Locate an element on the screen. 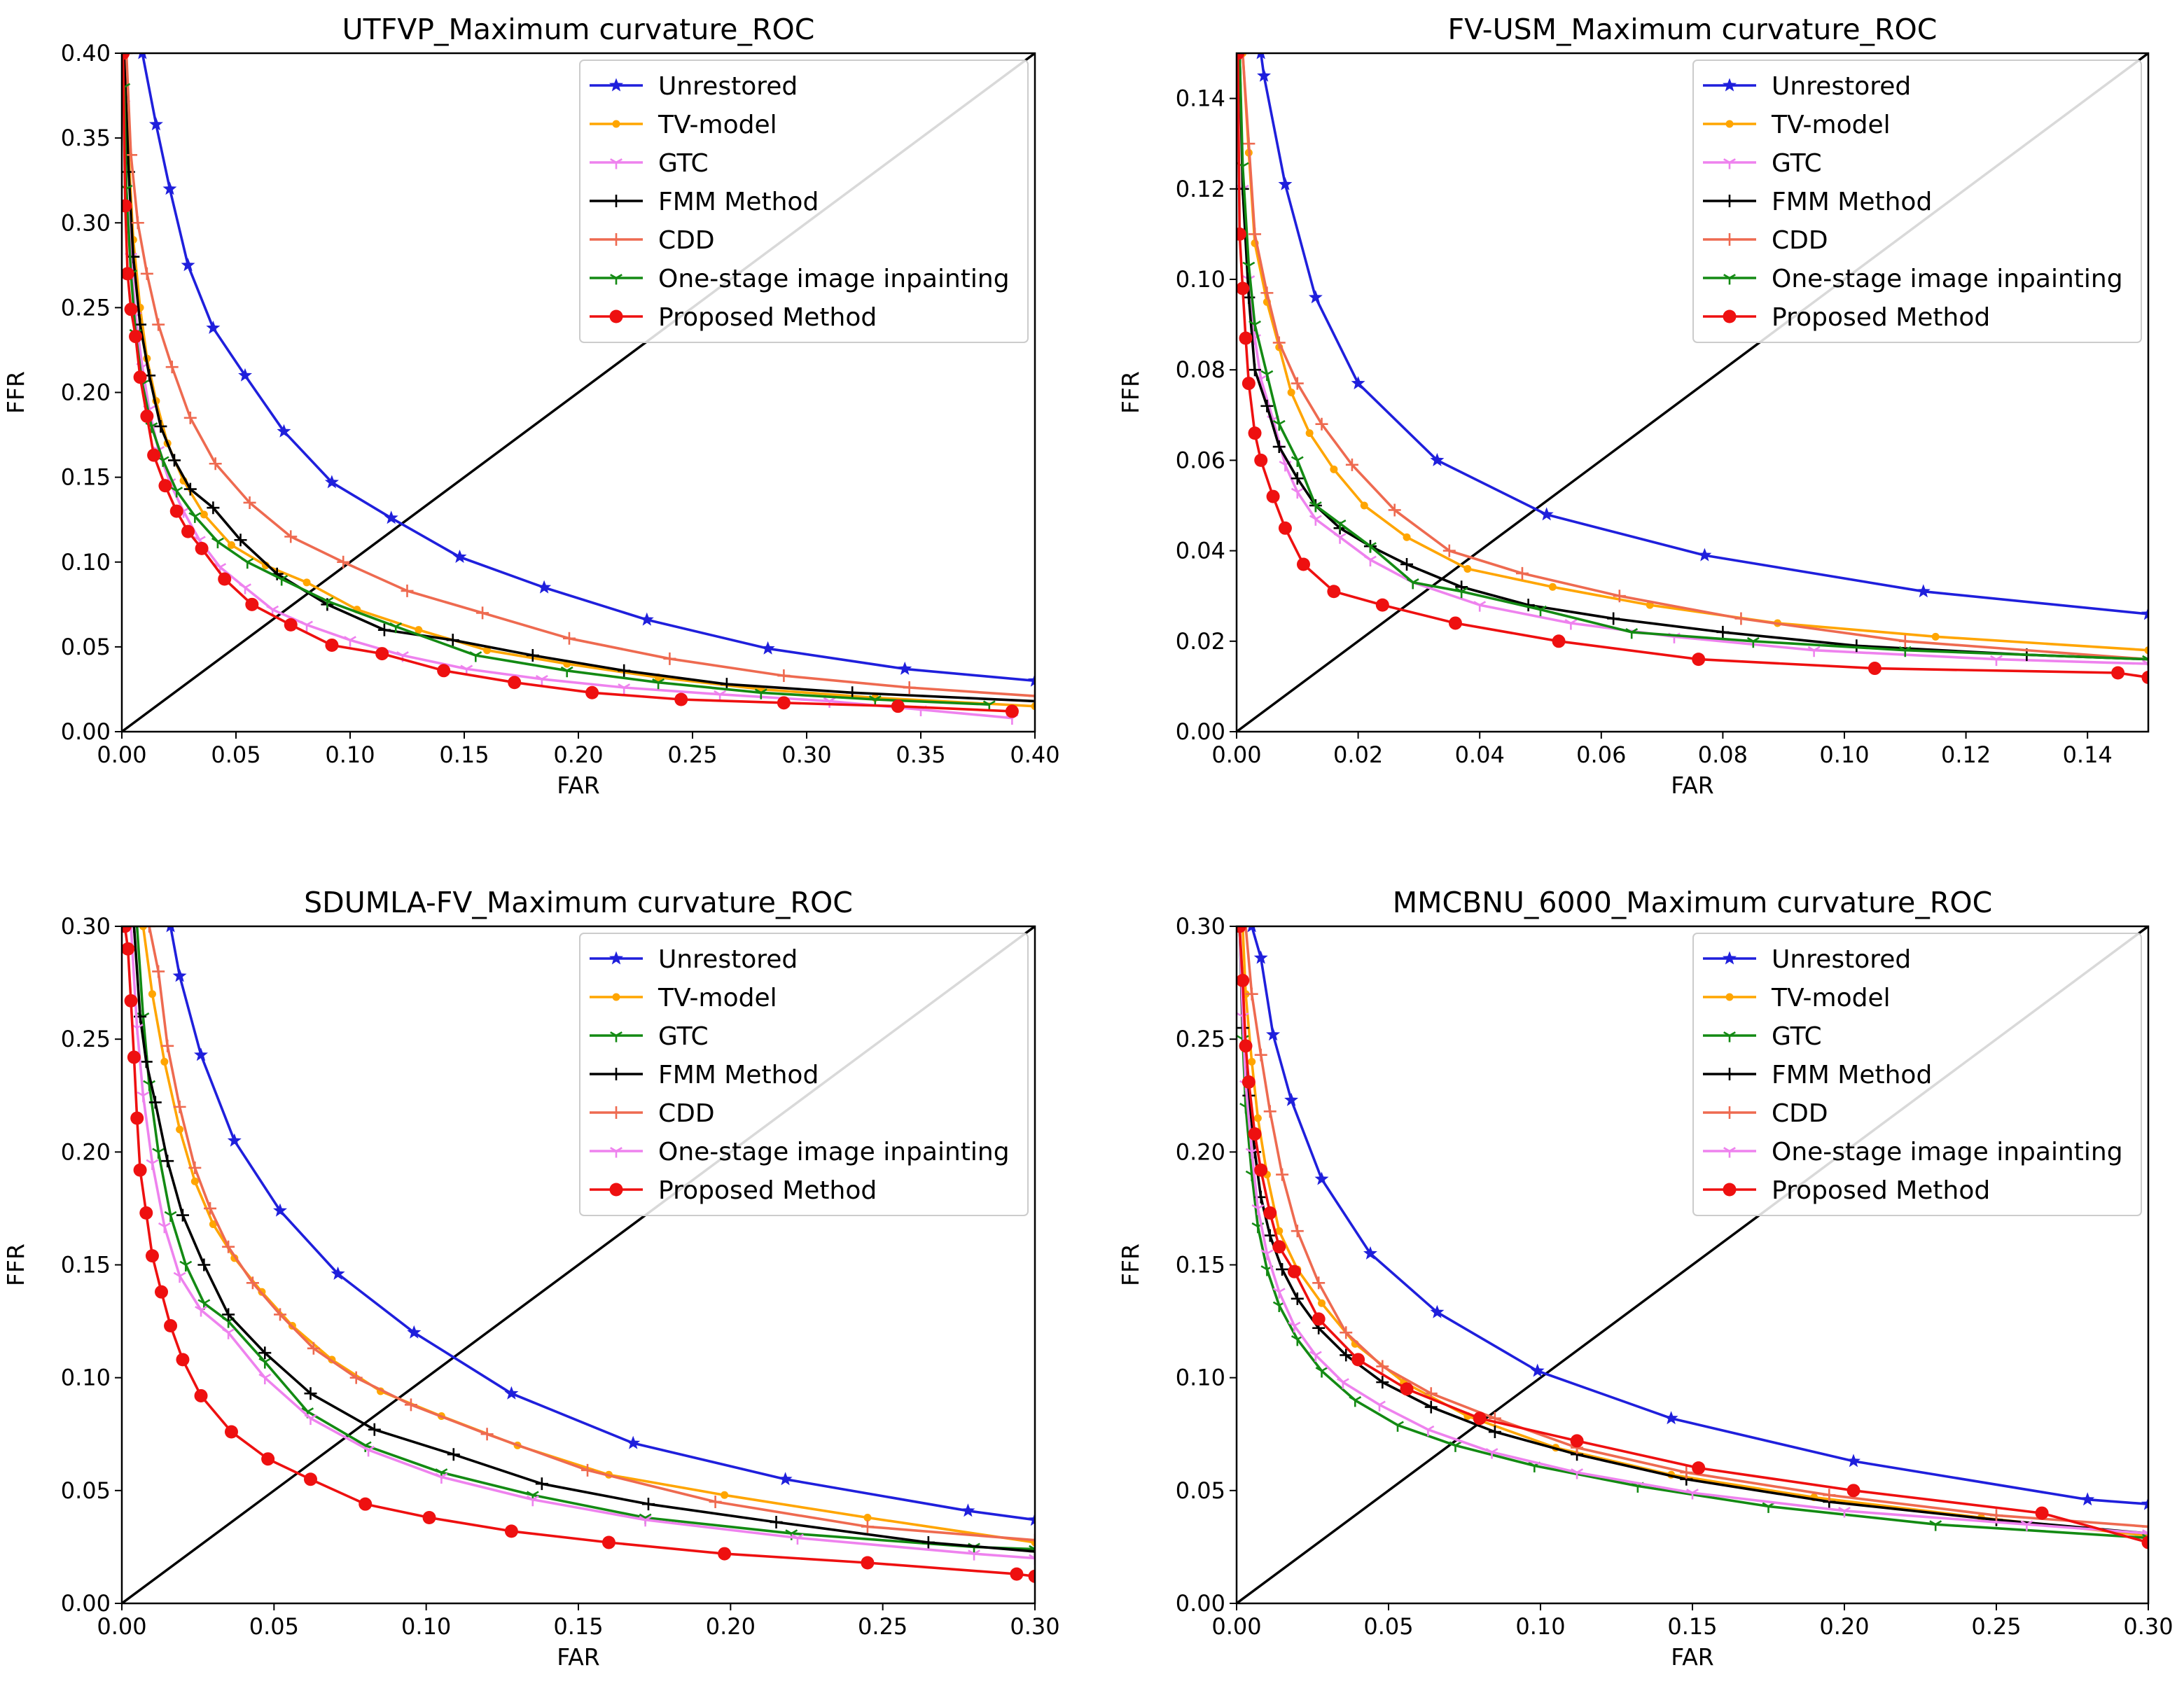  x-tick-label: 0.25 is located at coordinates (692, 754).